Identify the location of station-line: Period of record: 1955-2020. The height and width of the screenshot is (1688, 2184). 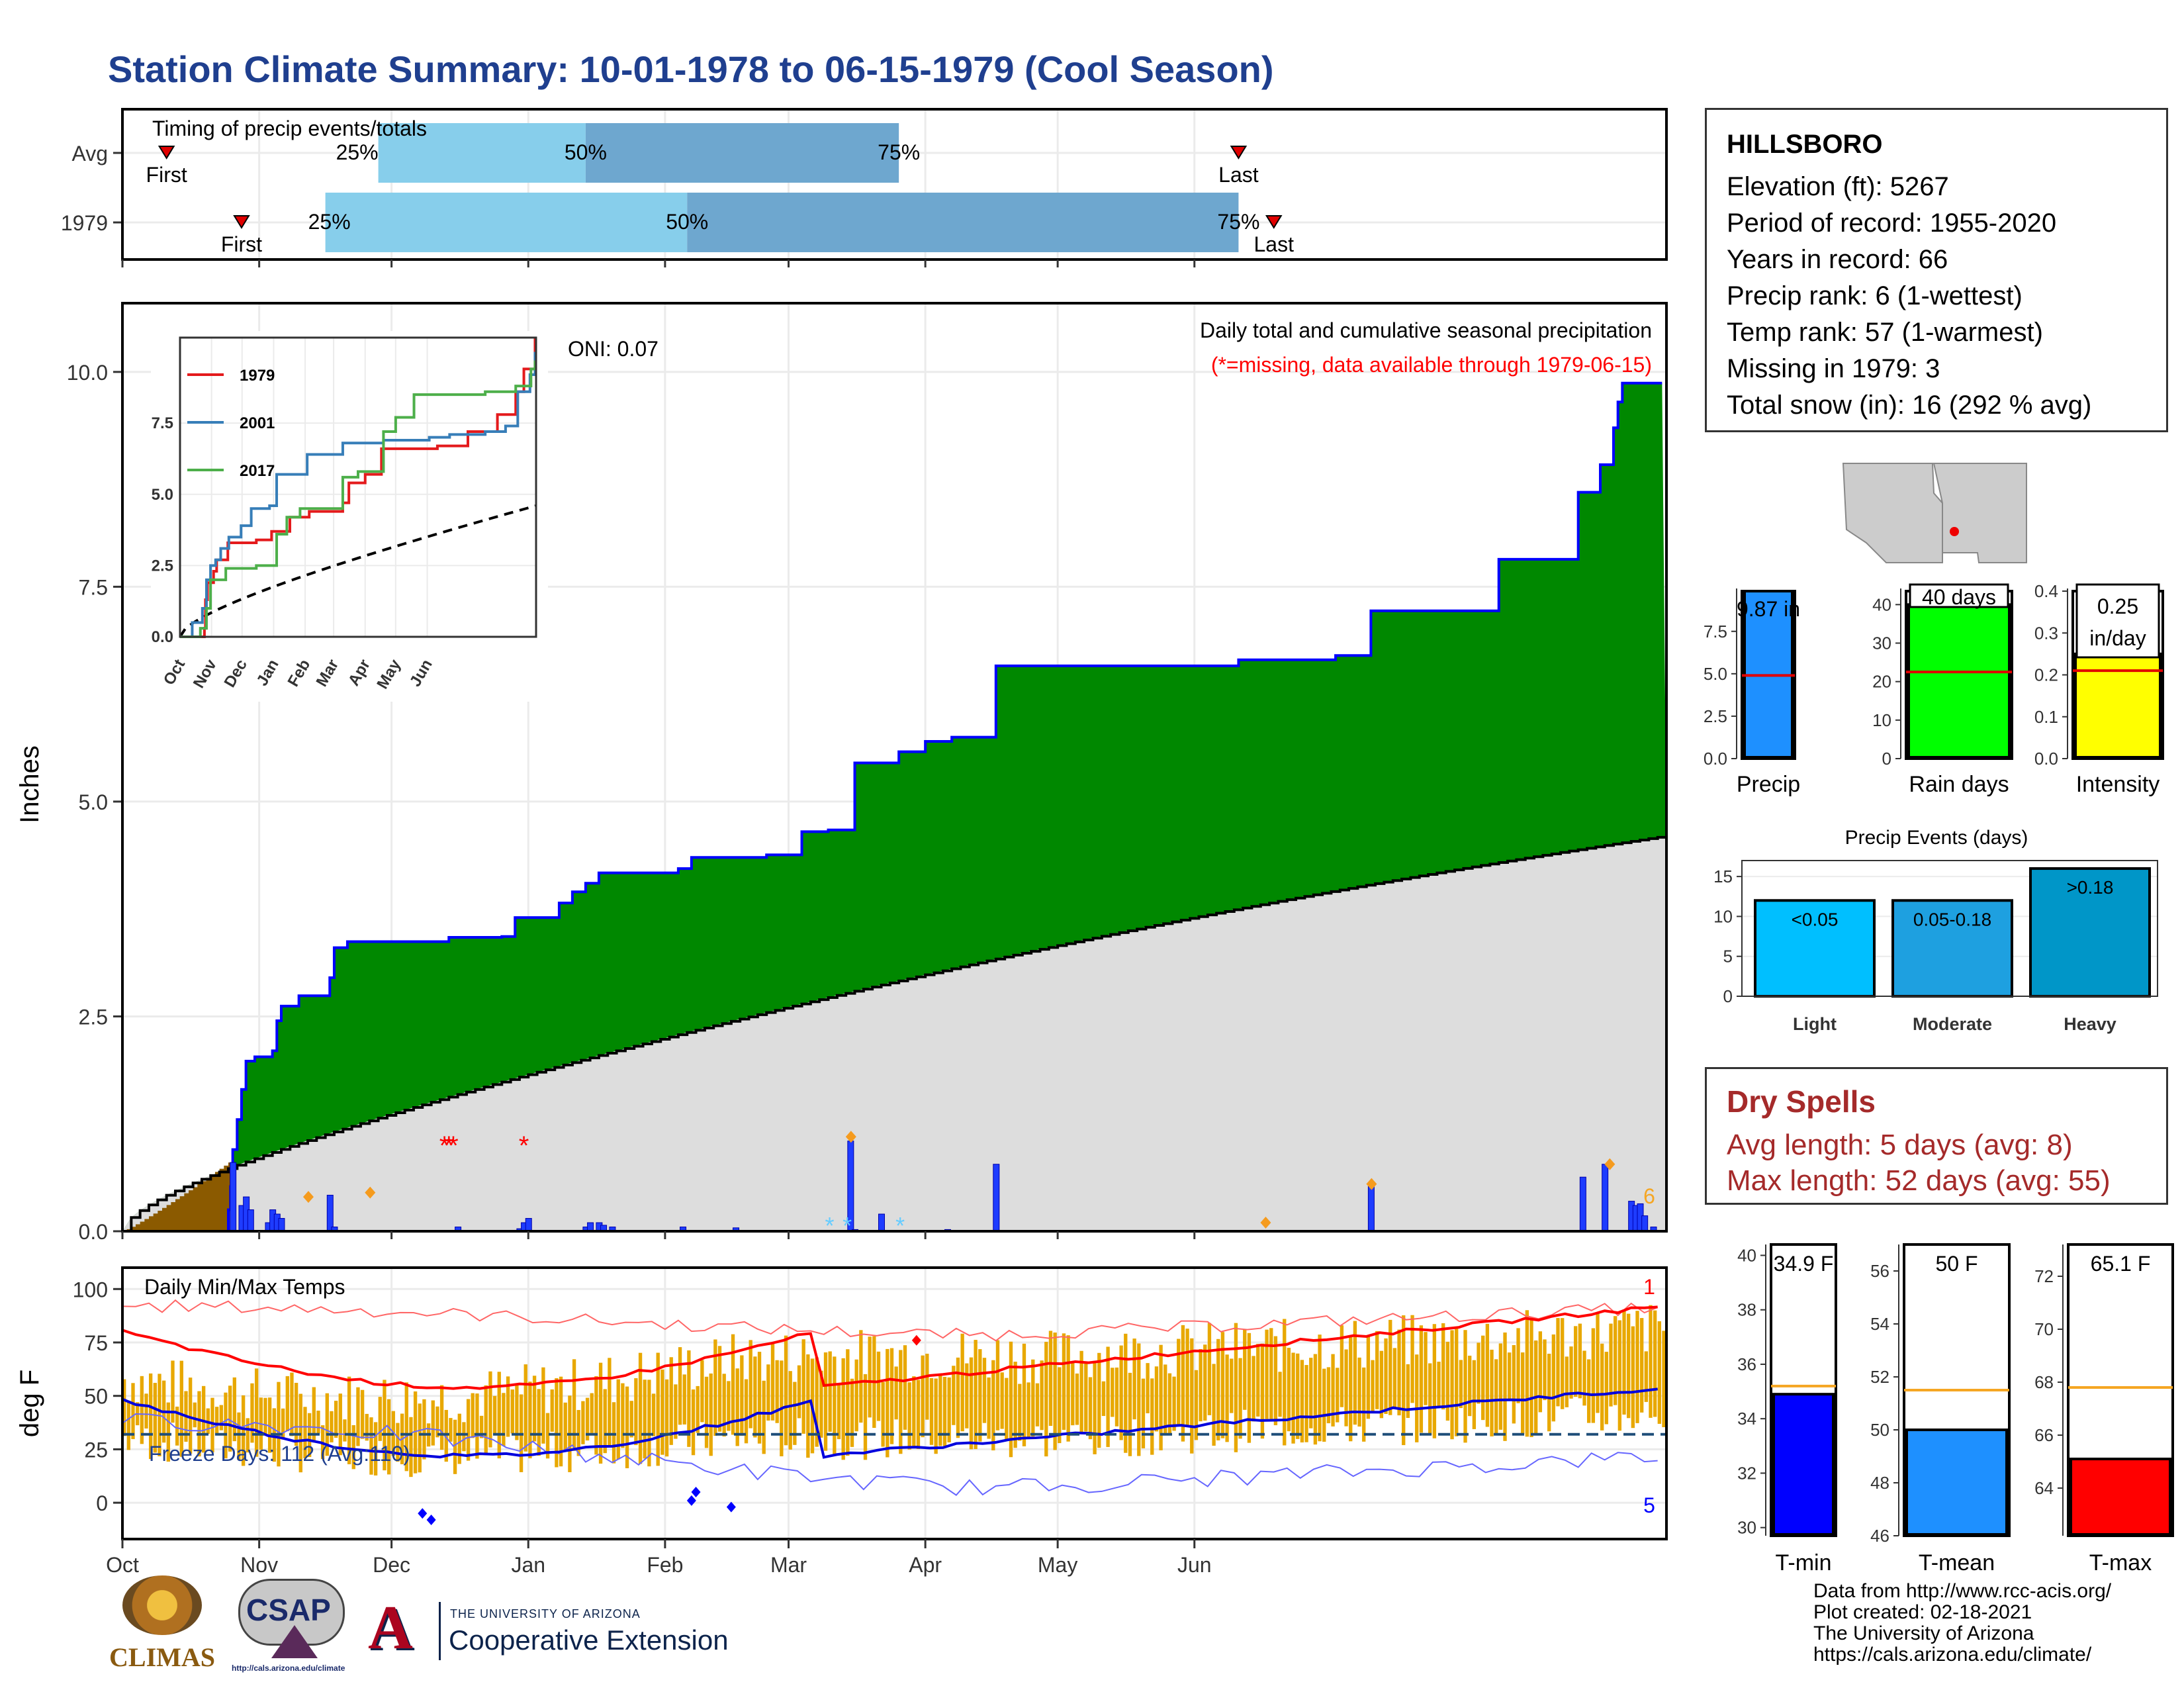
(1892, 223).